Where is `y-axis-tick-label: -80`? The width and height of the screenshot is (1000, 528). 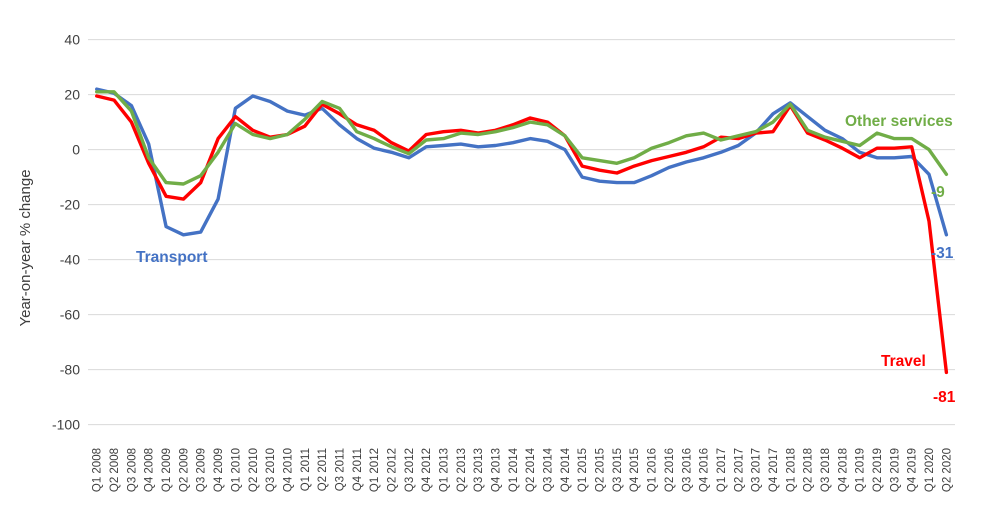
y-axis-tick-label: -80 is located at coordinates (70, 370).